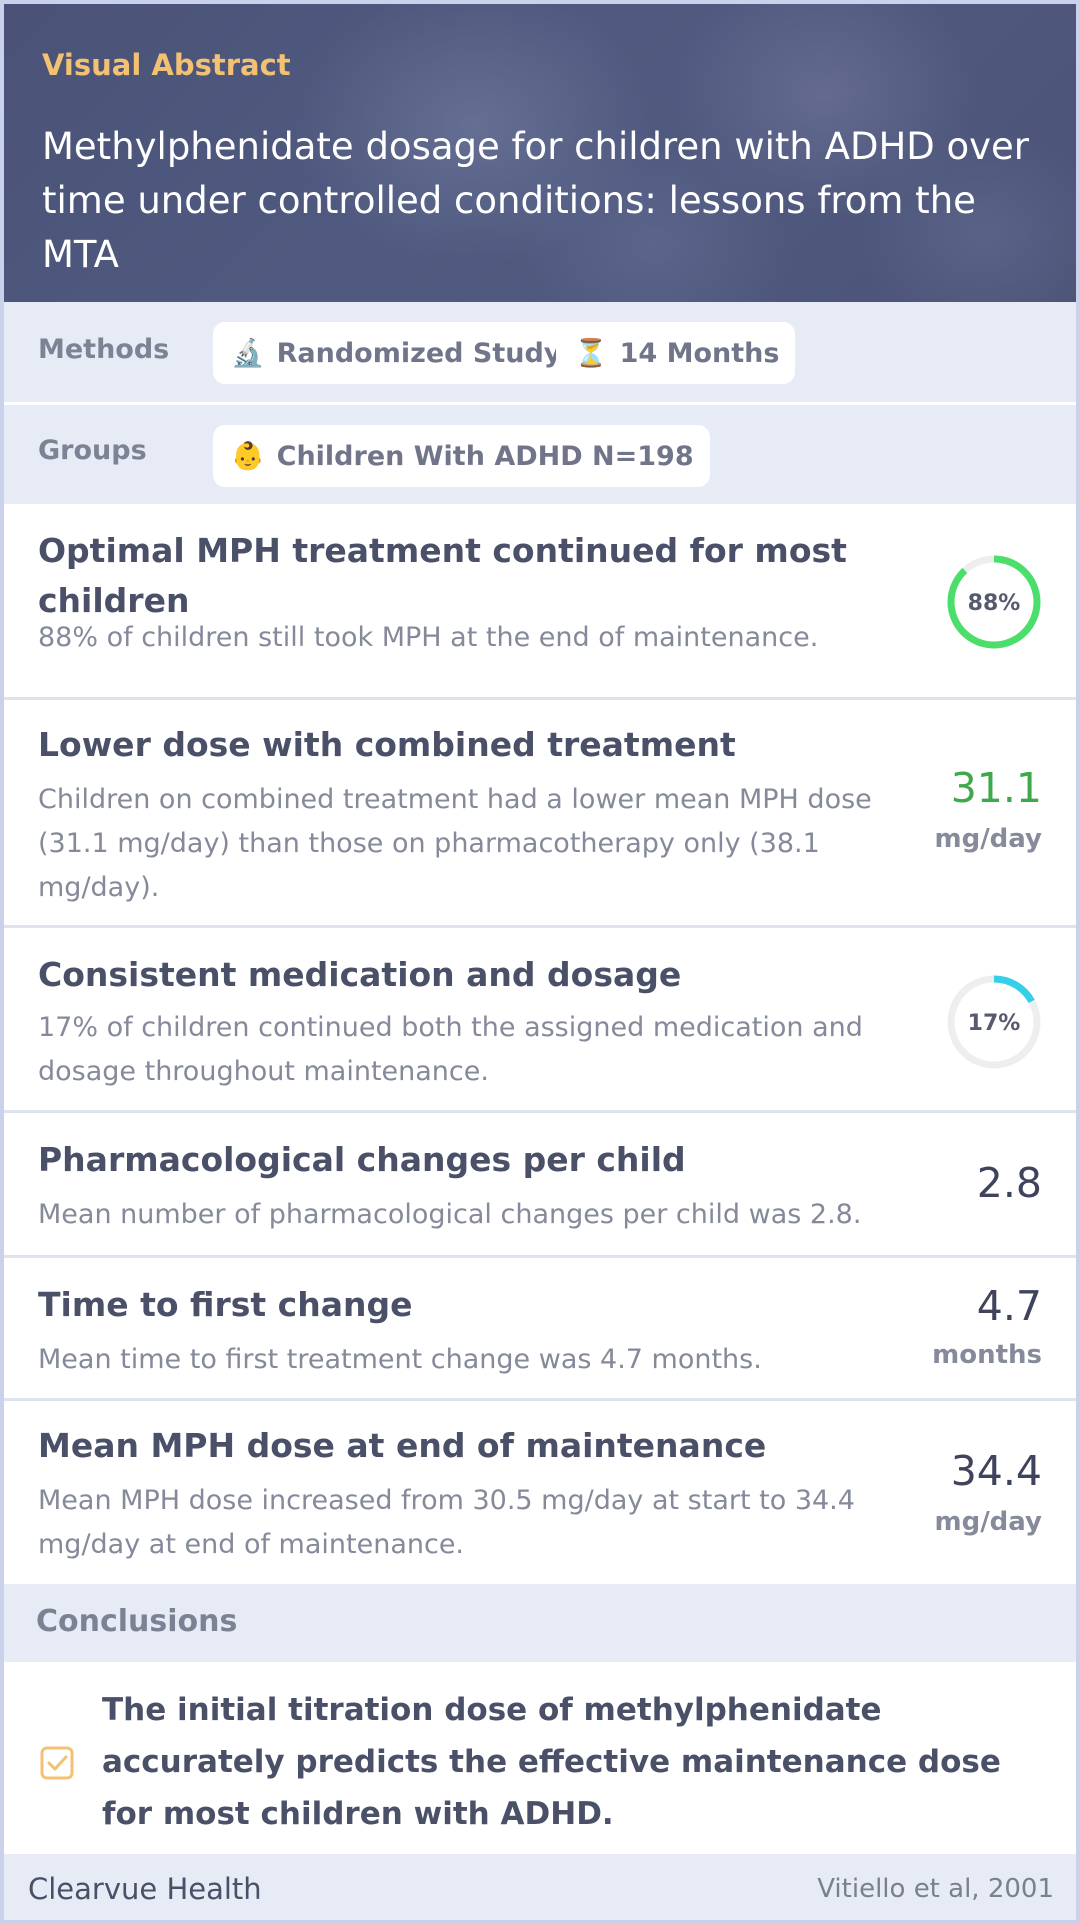 The width and height of the screenshot is (1080, 1924). What do you see at coordinates (137, 1621) in the screenshot?
I see `conclusions-label: Conclusions` at bounding box center [137, 1621].